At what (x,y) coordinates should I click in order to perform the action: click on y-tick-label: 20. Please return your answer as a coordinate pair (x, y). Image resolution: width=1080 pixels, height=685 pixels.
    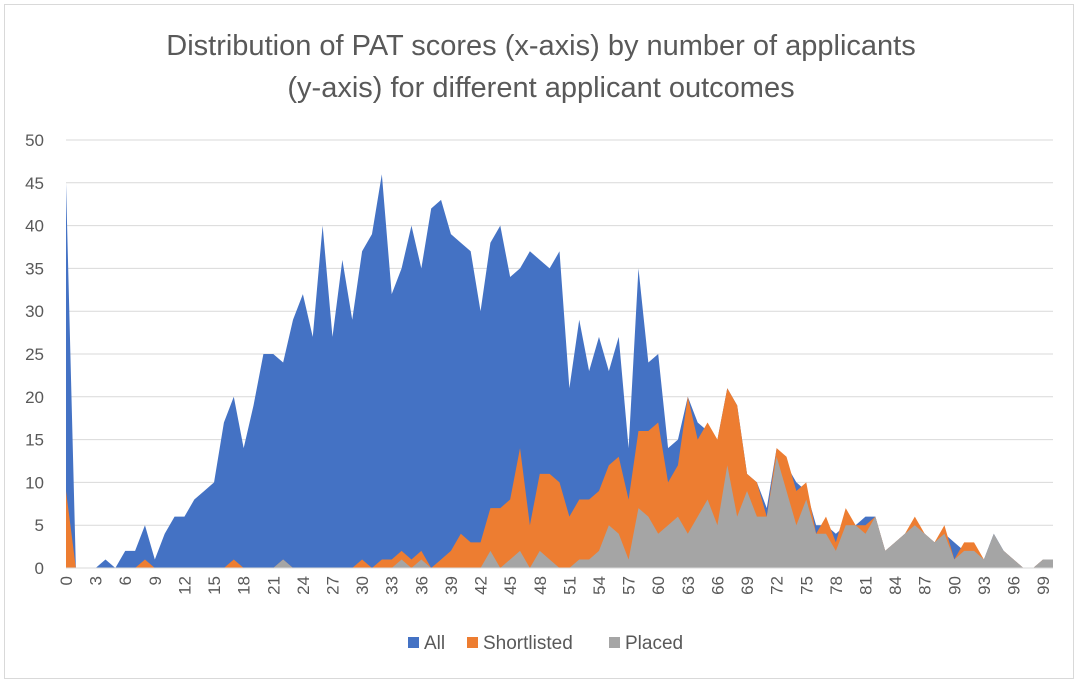
    Looking at the image, I should click on (34, 397).